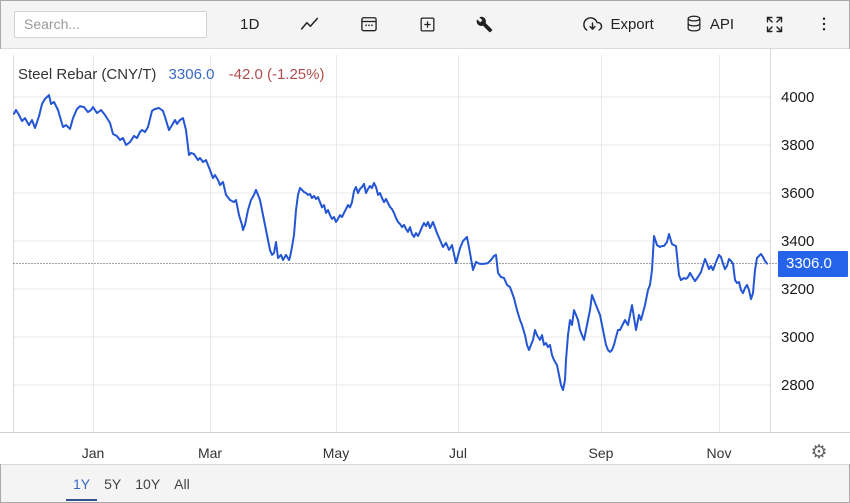  I want to click on time-axis-label: Nov, so click(719, 453).